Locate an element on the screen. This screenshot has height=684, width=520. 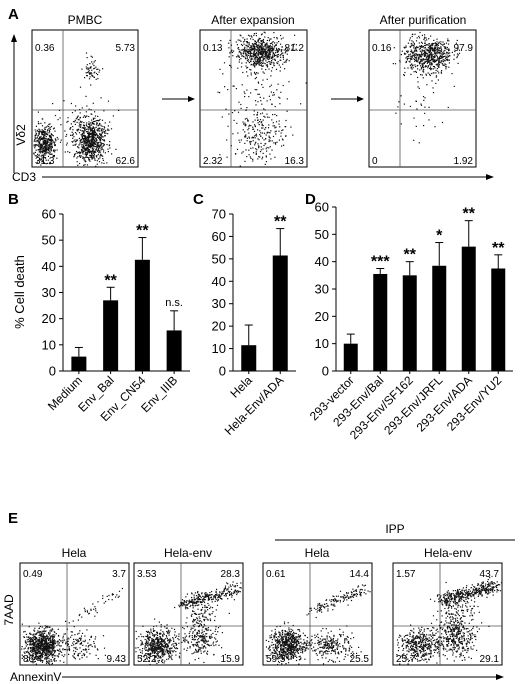
chart-d-ticks: 0 10 20 30 40 50 60 is located at coordinates (325, 289).